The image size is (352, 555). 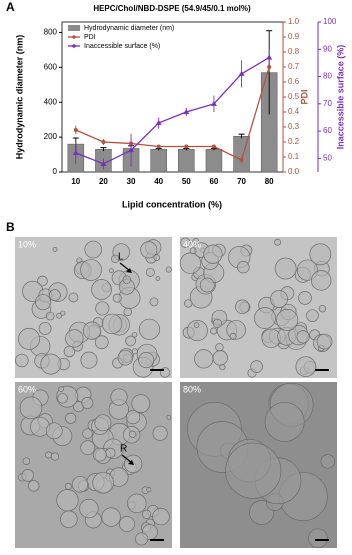 I want to click on x-tick-label: 40, so click(x=158, y=181).